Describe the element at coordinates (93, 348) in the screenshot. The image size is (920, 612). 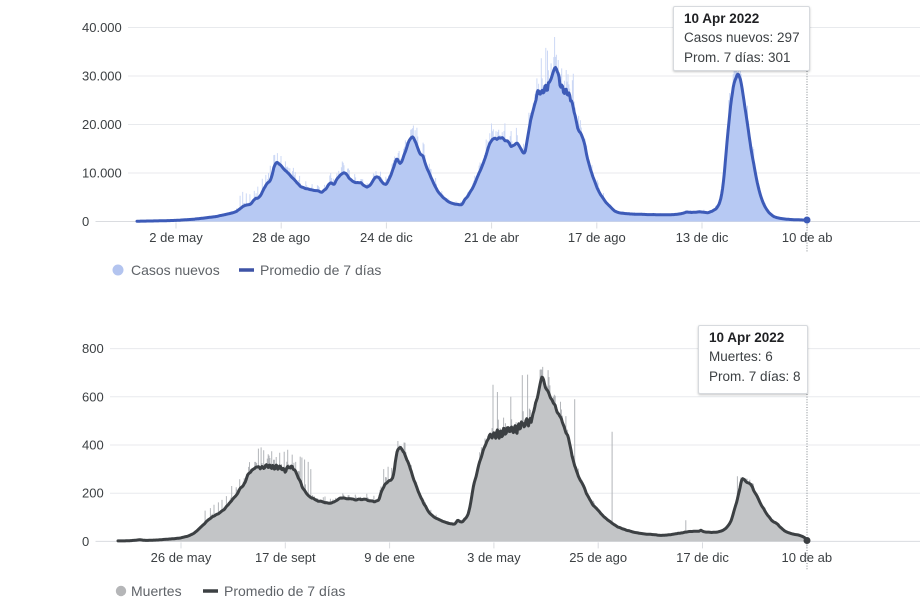
I see `svg-text: 800` at that location.